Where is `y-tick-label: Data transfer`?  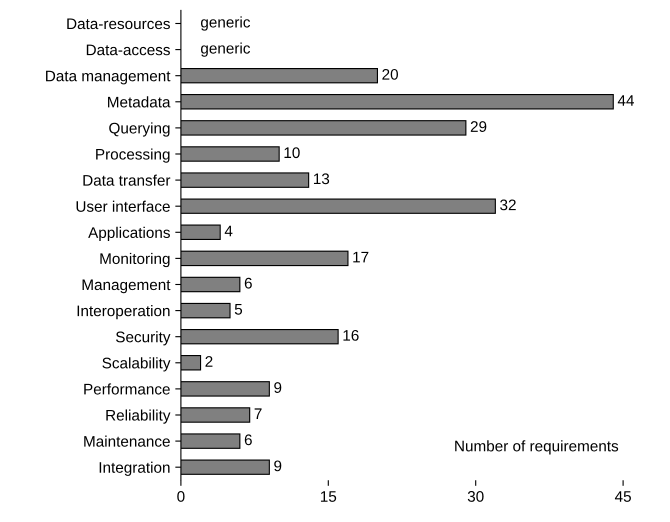
y-tick-label: Data transfer is located at coordinates (126, 180).